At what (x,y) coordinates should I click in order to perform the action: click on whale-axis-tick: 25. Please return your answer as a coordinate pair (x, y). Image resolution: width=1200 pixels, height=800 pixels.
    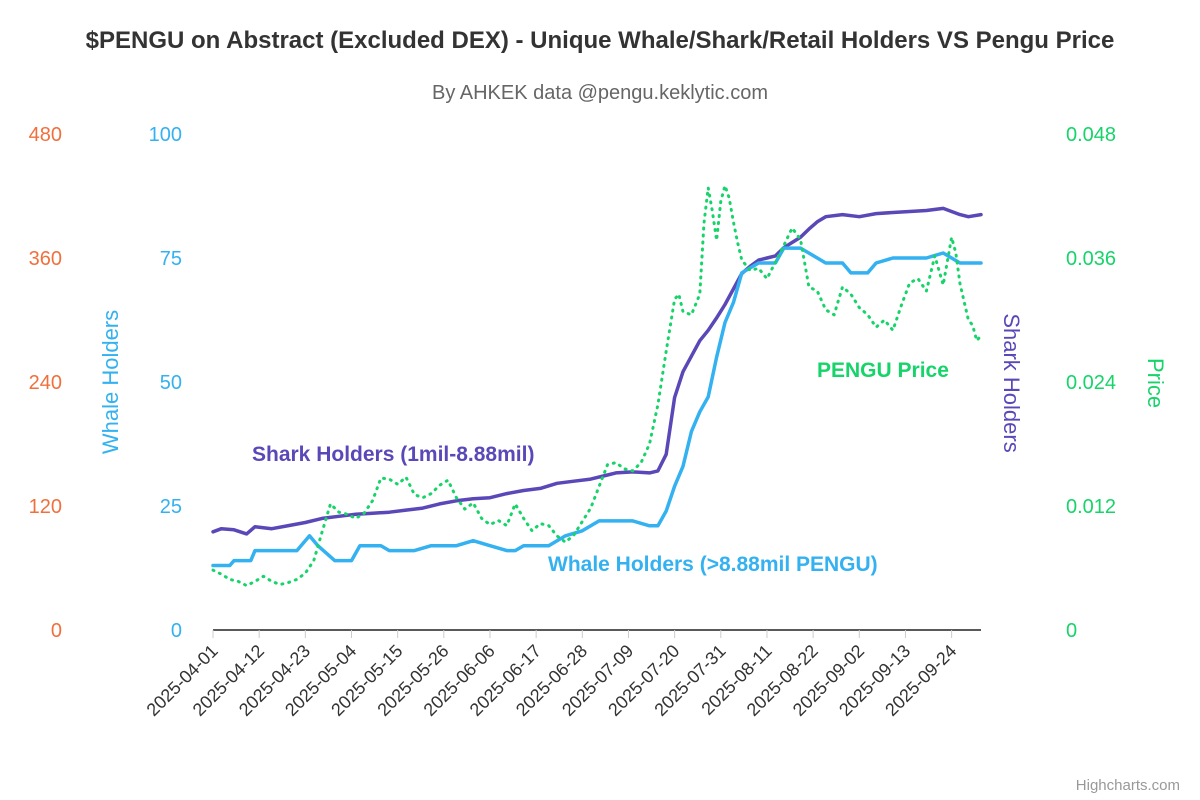
    Looking at the image, I should click on (171, 507).